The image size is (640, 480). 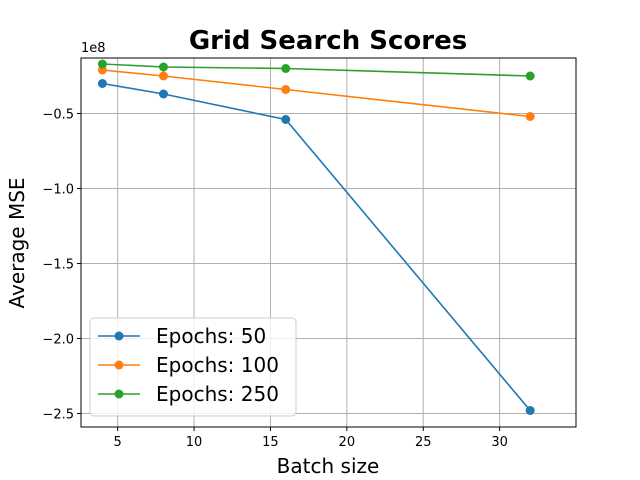 What do you see at coordinates (328, 41) in the screenshot?
I see `chart-title: Grid Search Scores` at bounding box center [328, 41].